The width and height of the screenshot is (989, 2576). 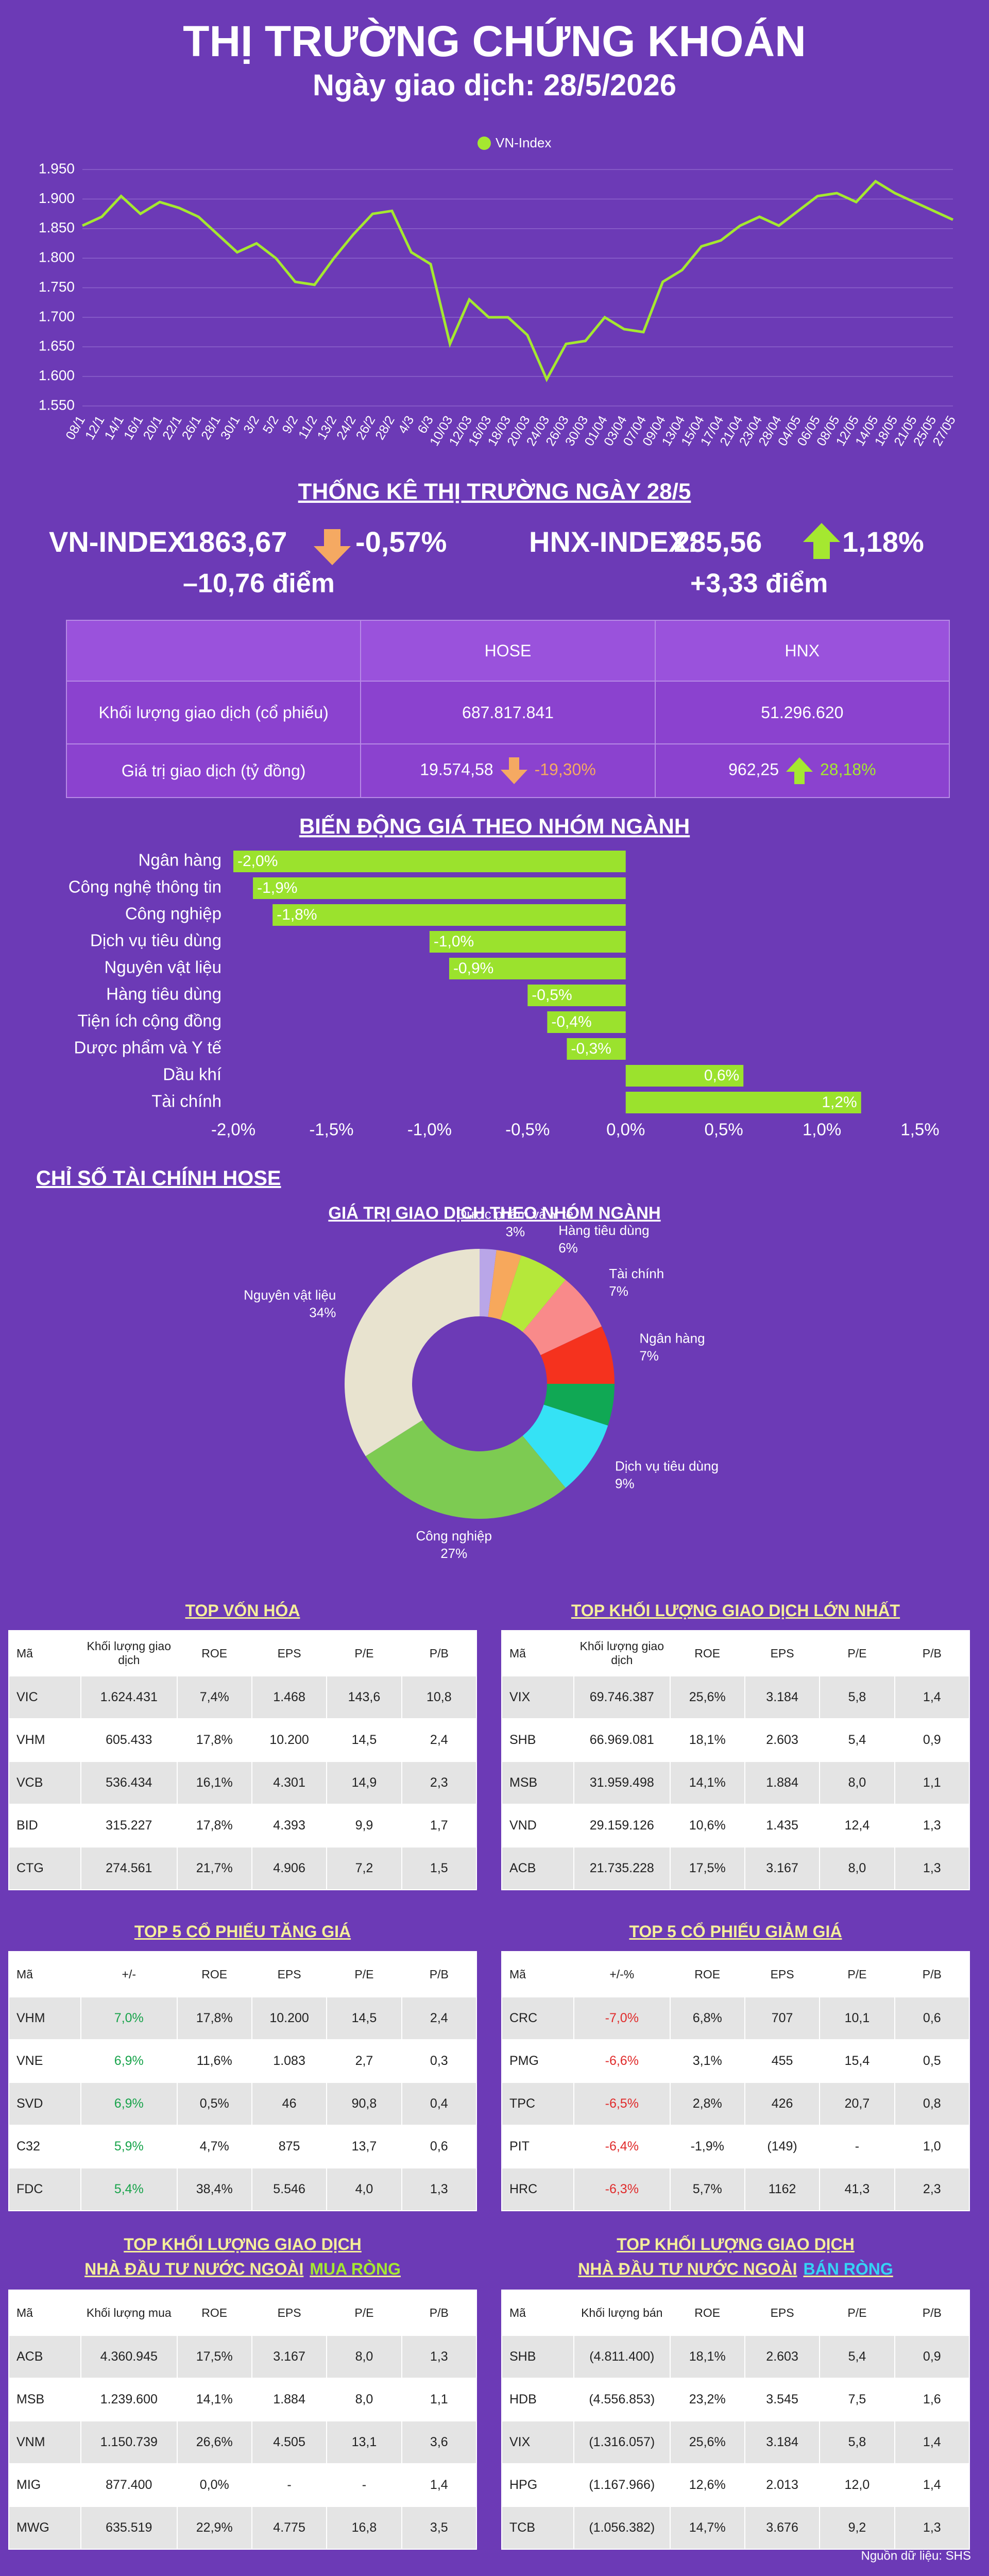 I want to click on column-header: EPS, so click(x=782, y=1653).